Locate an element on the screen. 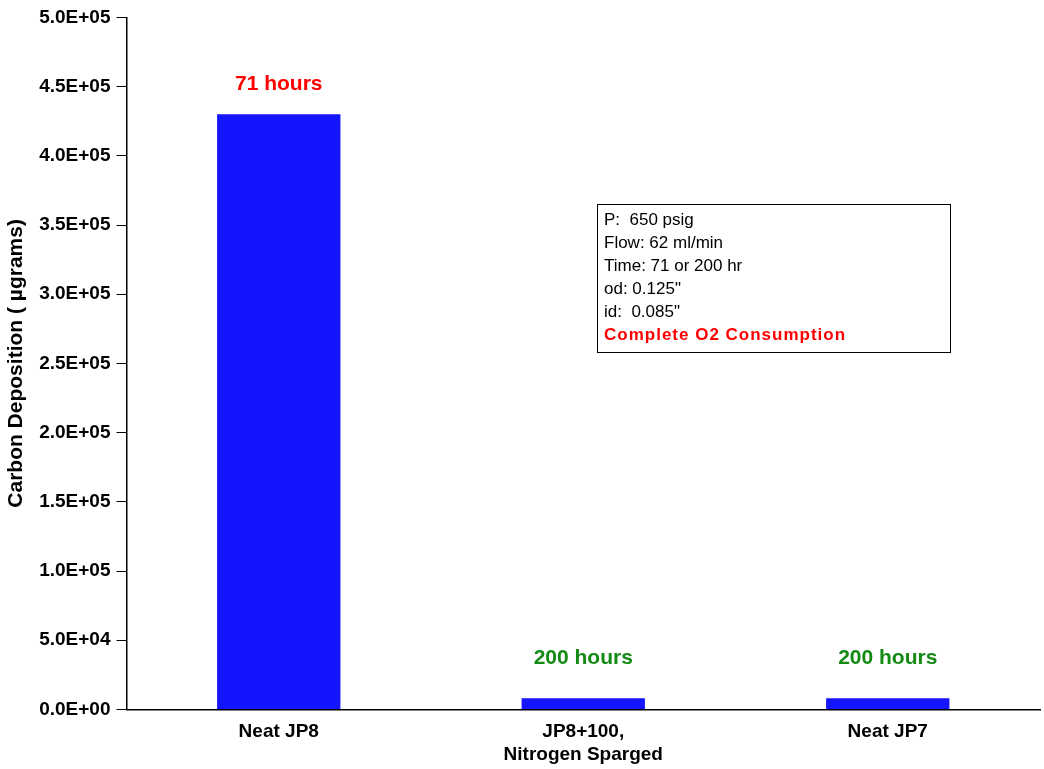 Image resolution: width=1044 pixels, height=769 pixels. y-tick-label: 2.5E+05 is located at coordinates (75, 362).